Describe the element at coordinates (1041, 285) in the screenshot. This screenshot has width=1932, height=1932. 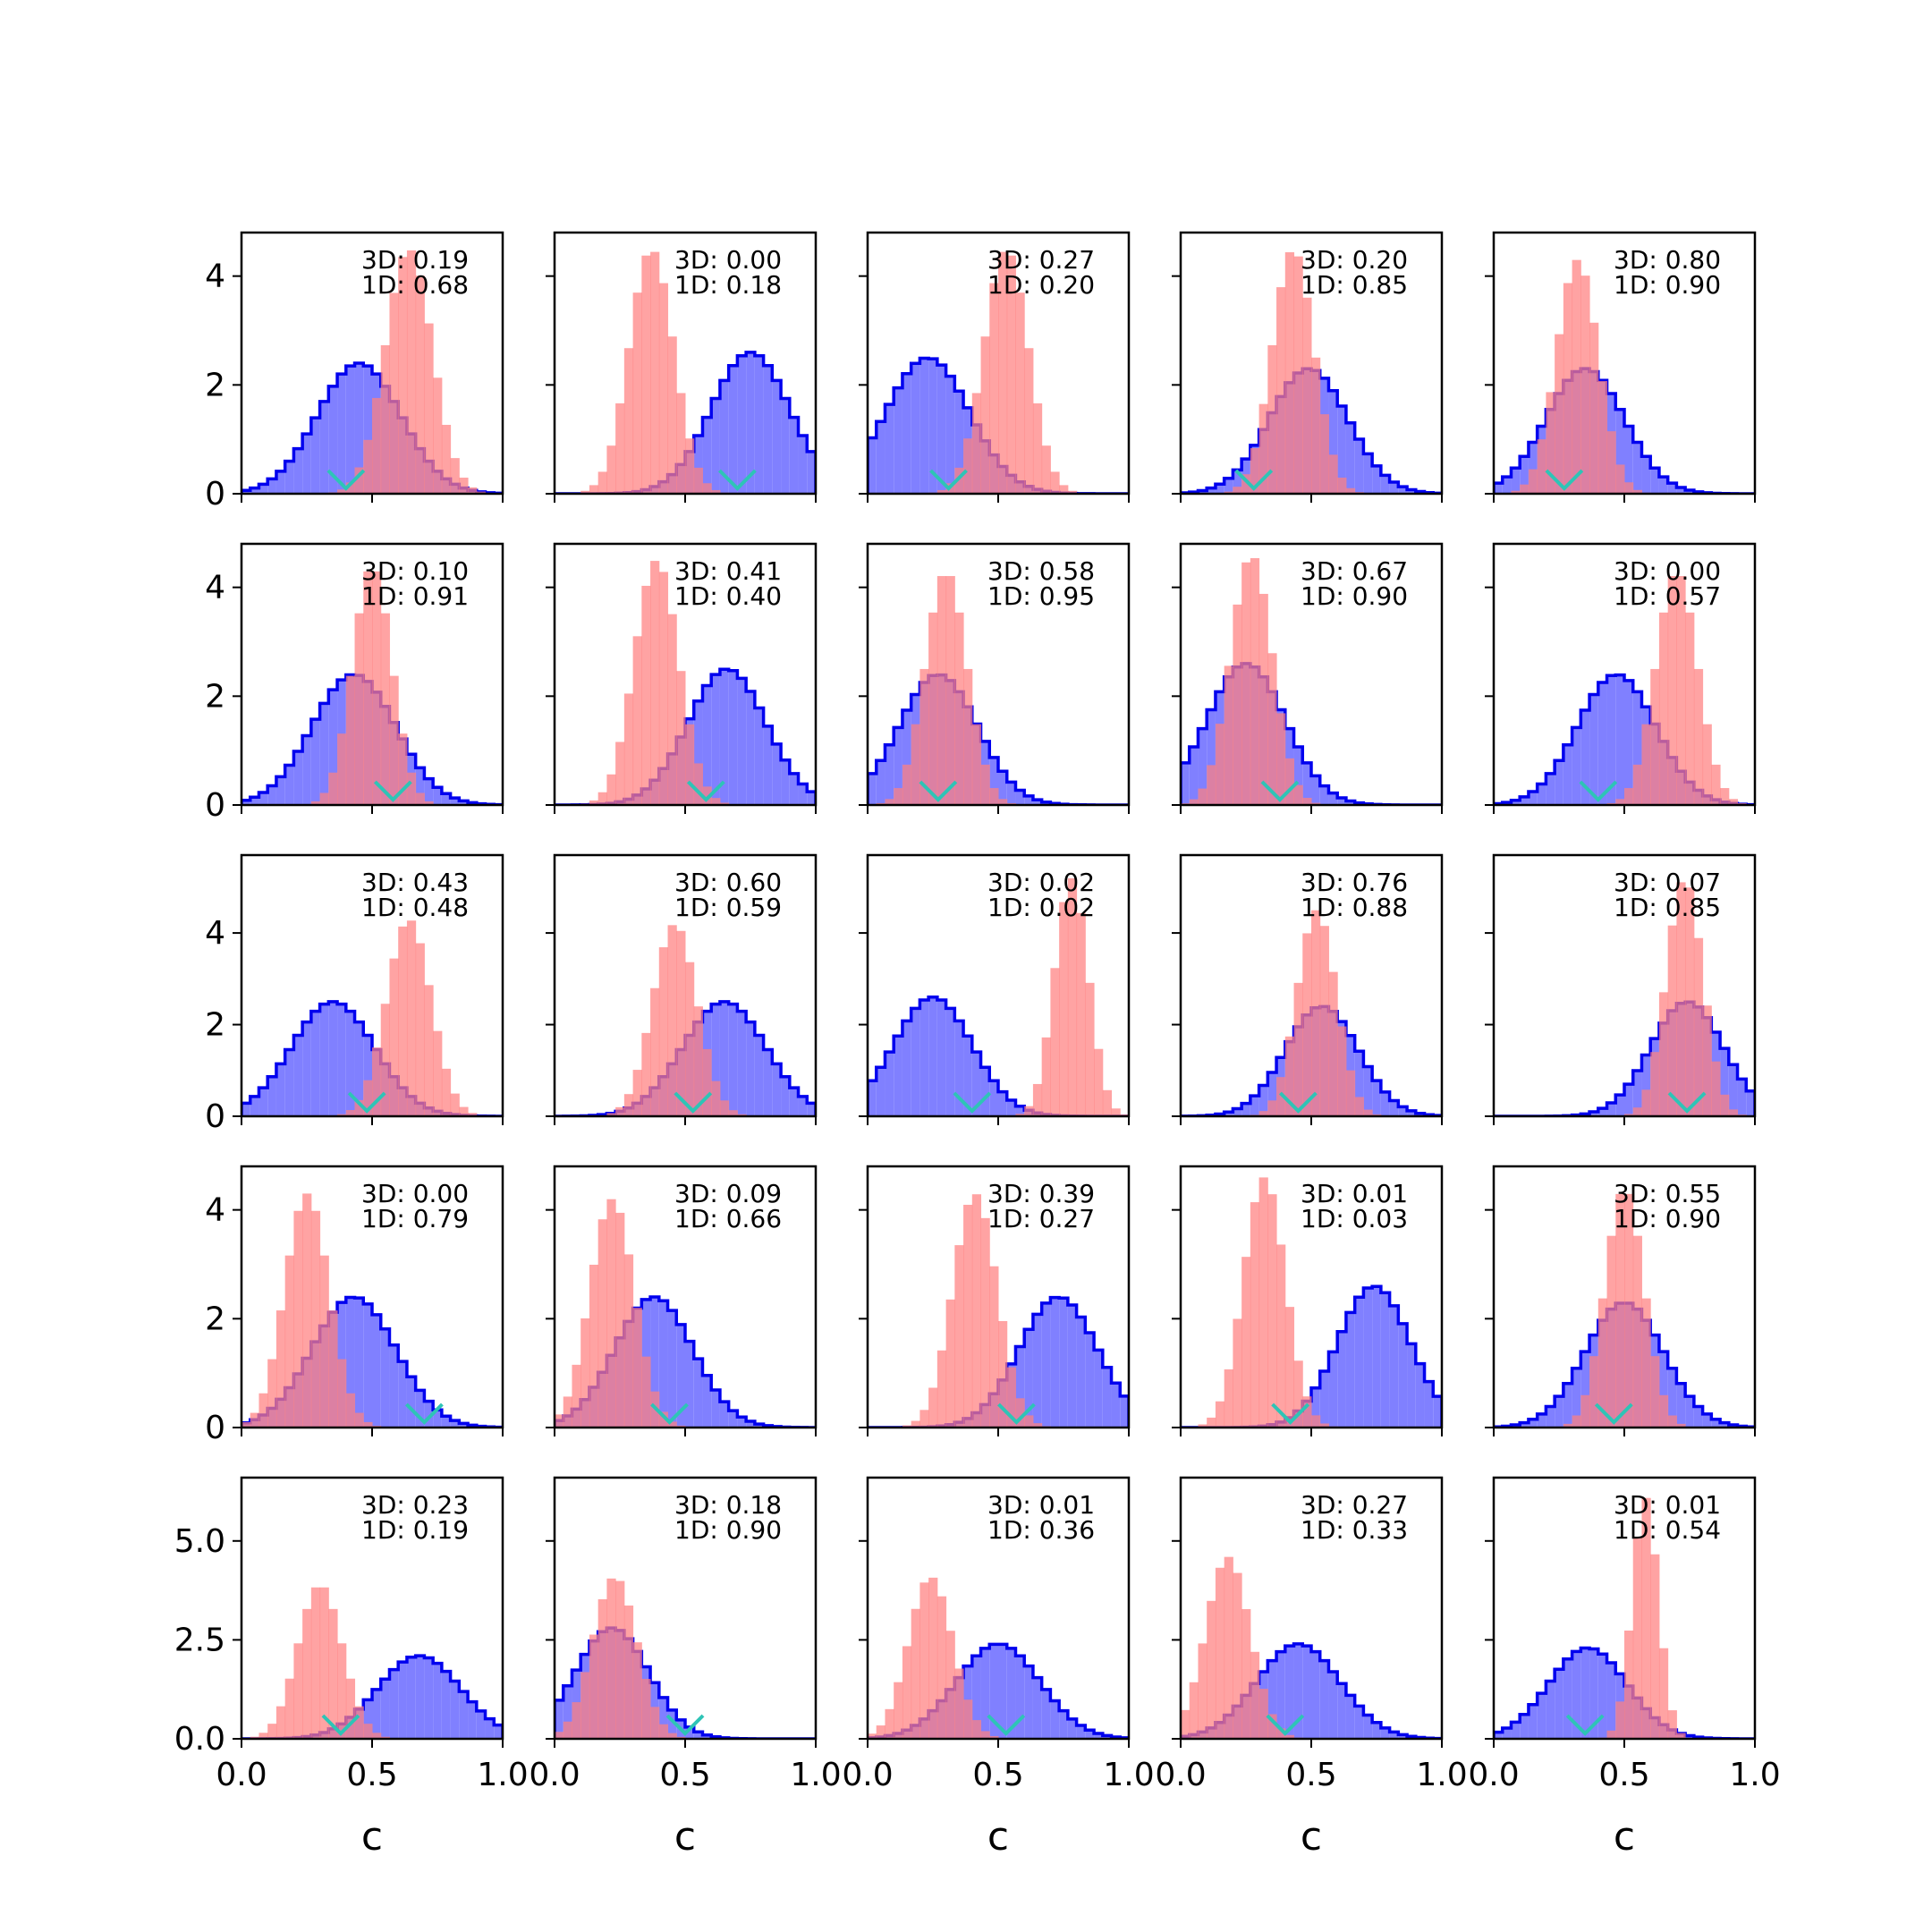
I see `annotation-1d: 1D: 0.20` at that location.